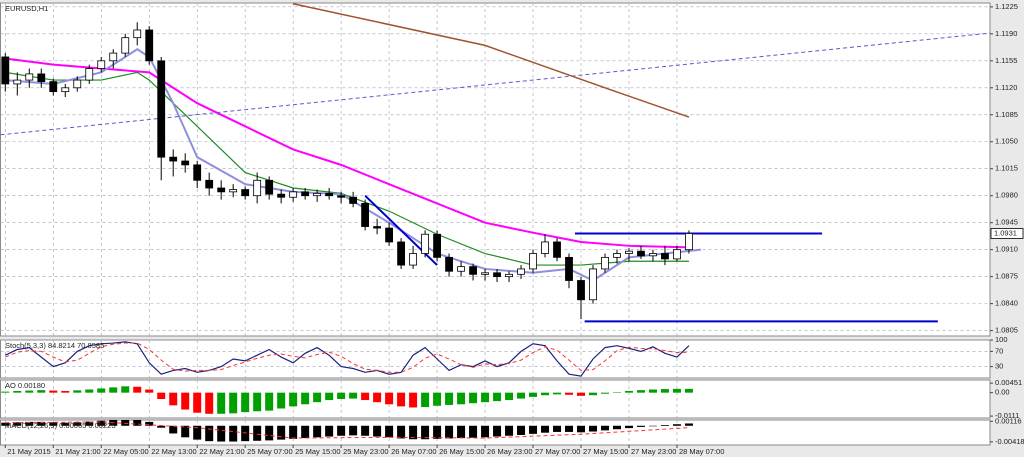 This screenshot has width=1024, height=457. What do you see at coordinates (1006, 303) in the screenshot?
I see `y-tick-label: 1.0840` at bounding box center [1006, 303].